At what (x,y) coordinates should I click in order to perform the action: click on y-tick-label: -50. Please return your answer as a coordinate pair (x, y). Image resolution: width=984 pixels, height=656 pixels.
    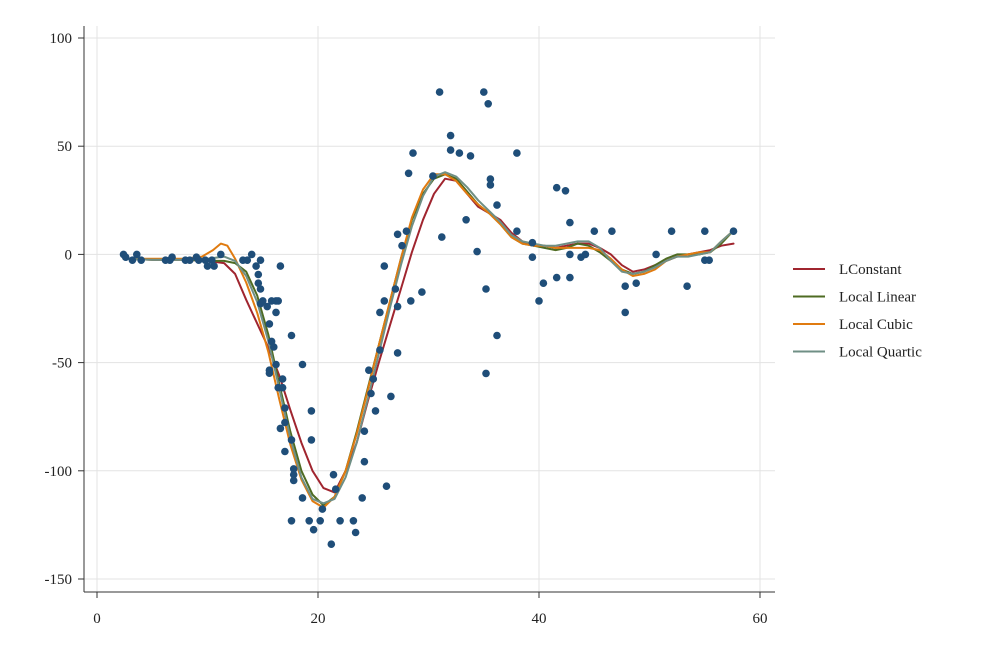
    Looking at the image, I should click on (62, 364).